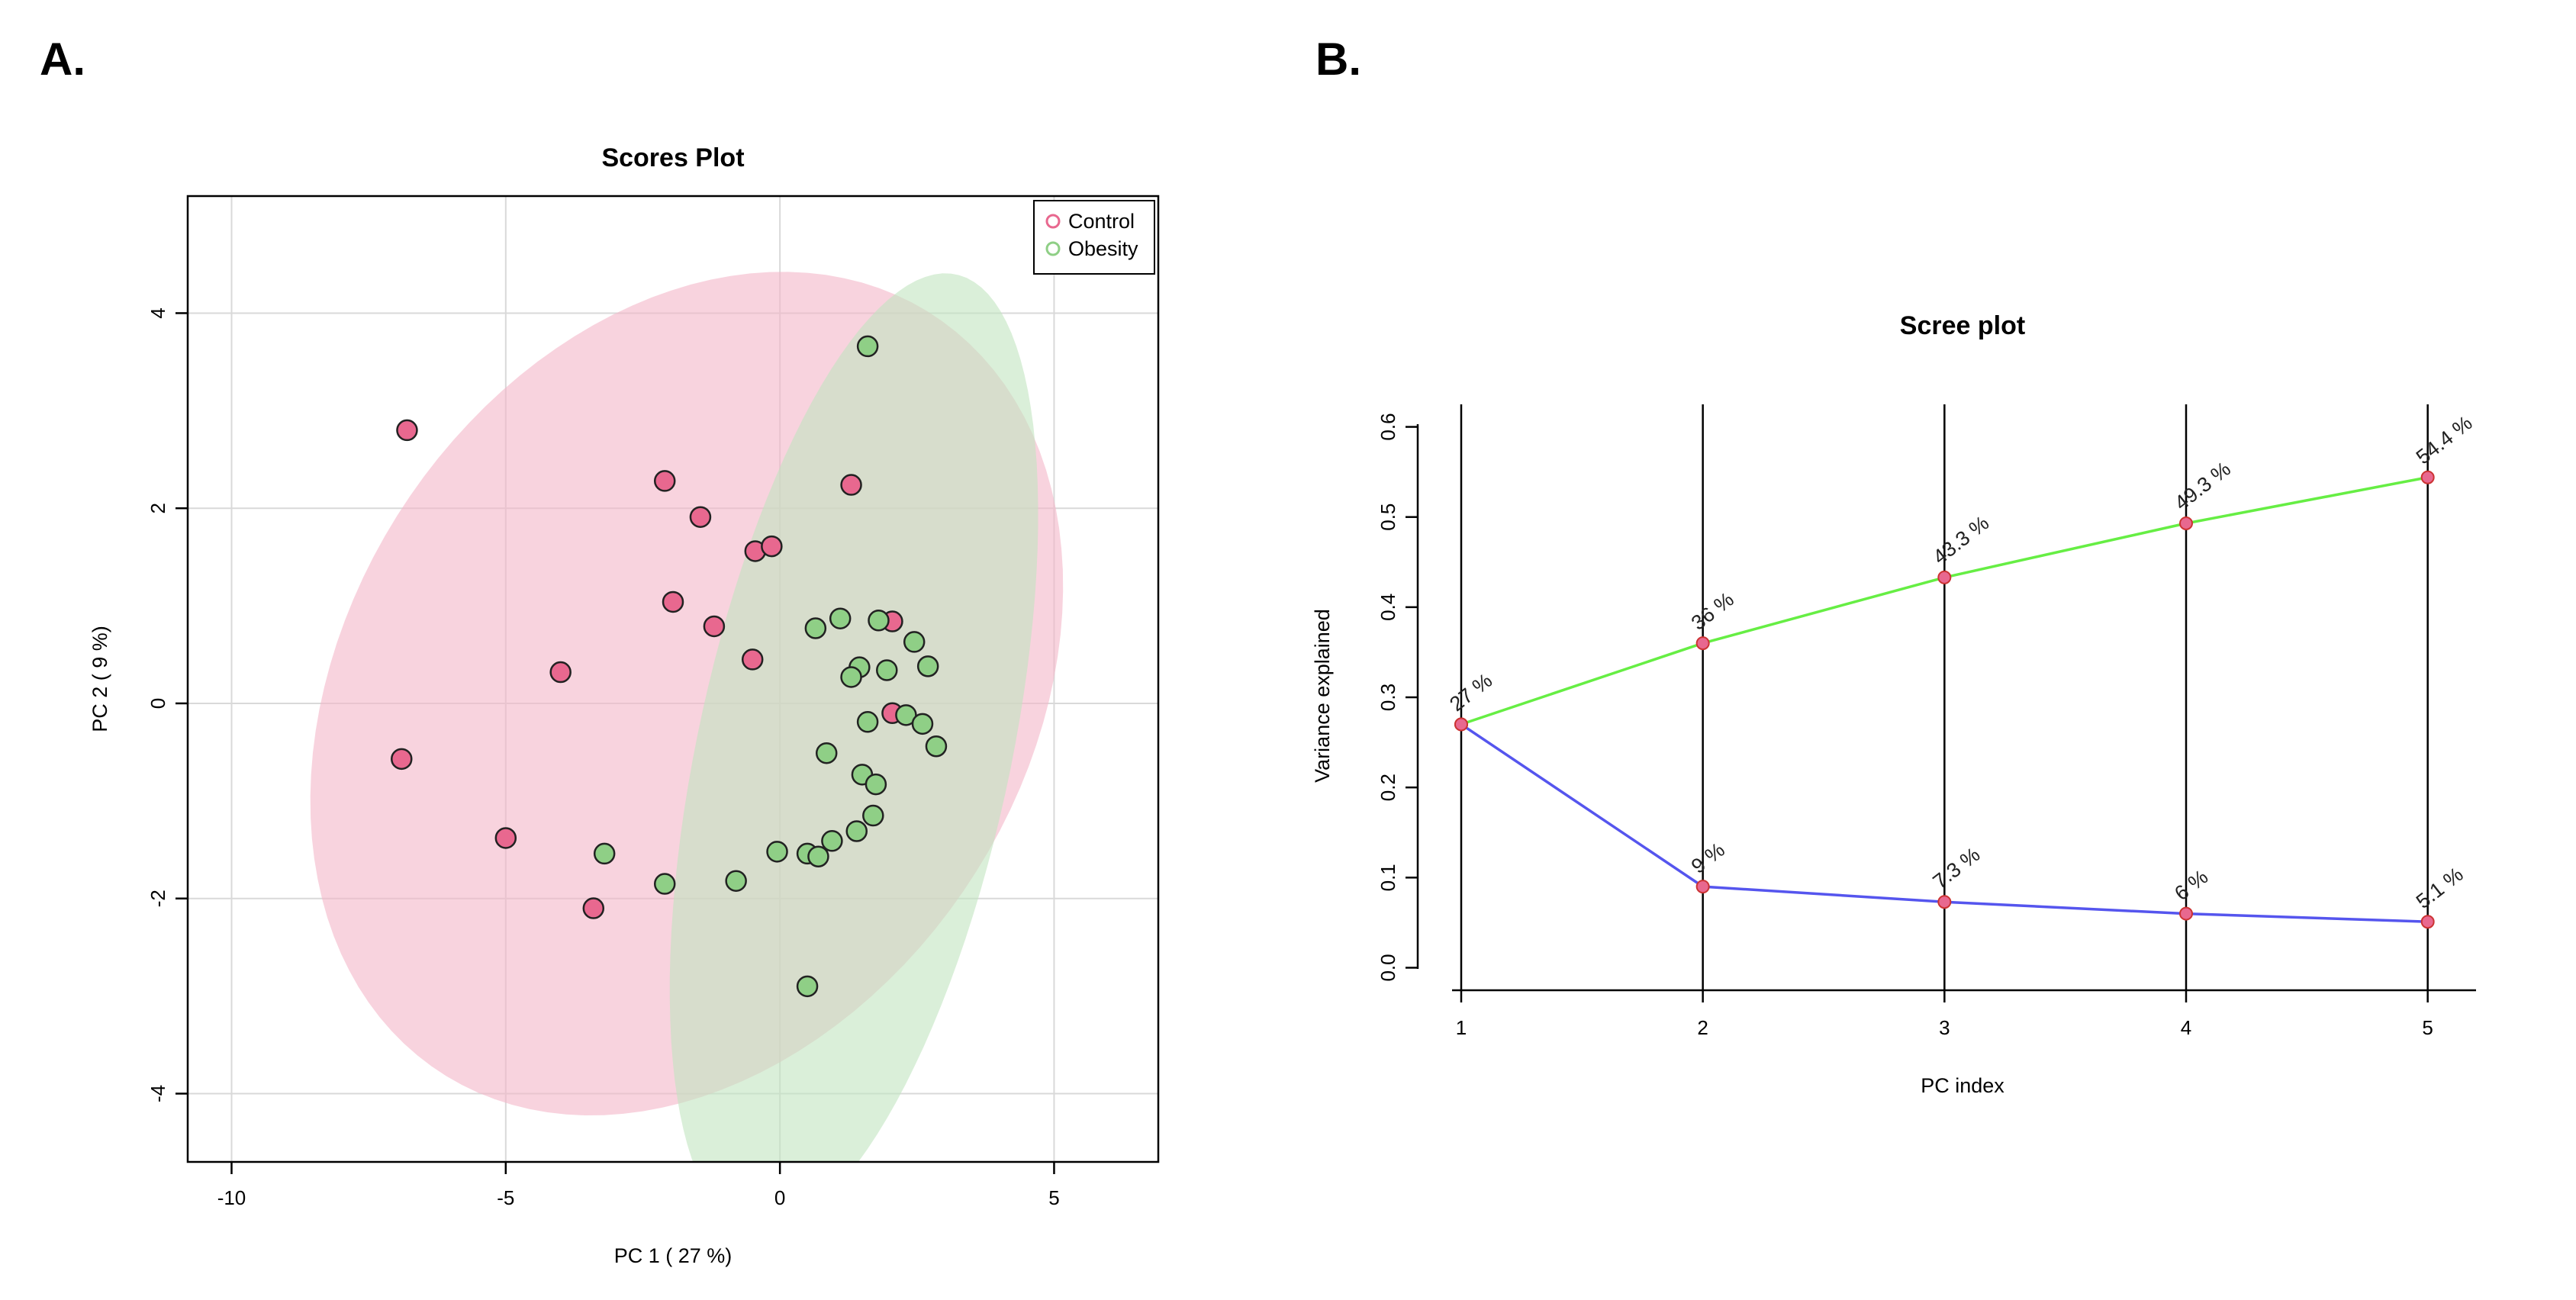  I want to click on y-tick-label-0: -4, so click(158, 1093).